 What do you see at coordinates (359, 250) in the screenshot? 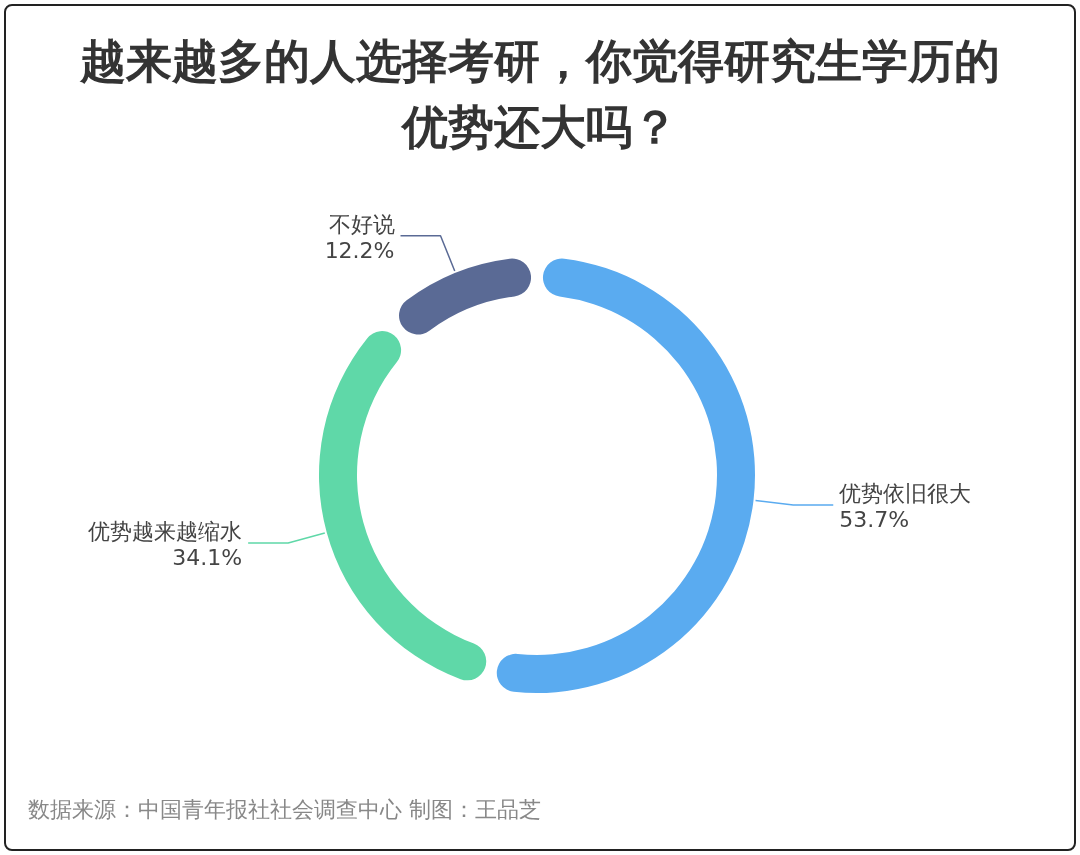
I see `data-label: 12.2%` at bounding box center [359, 250].